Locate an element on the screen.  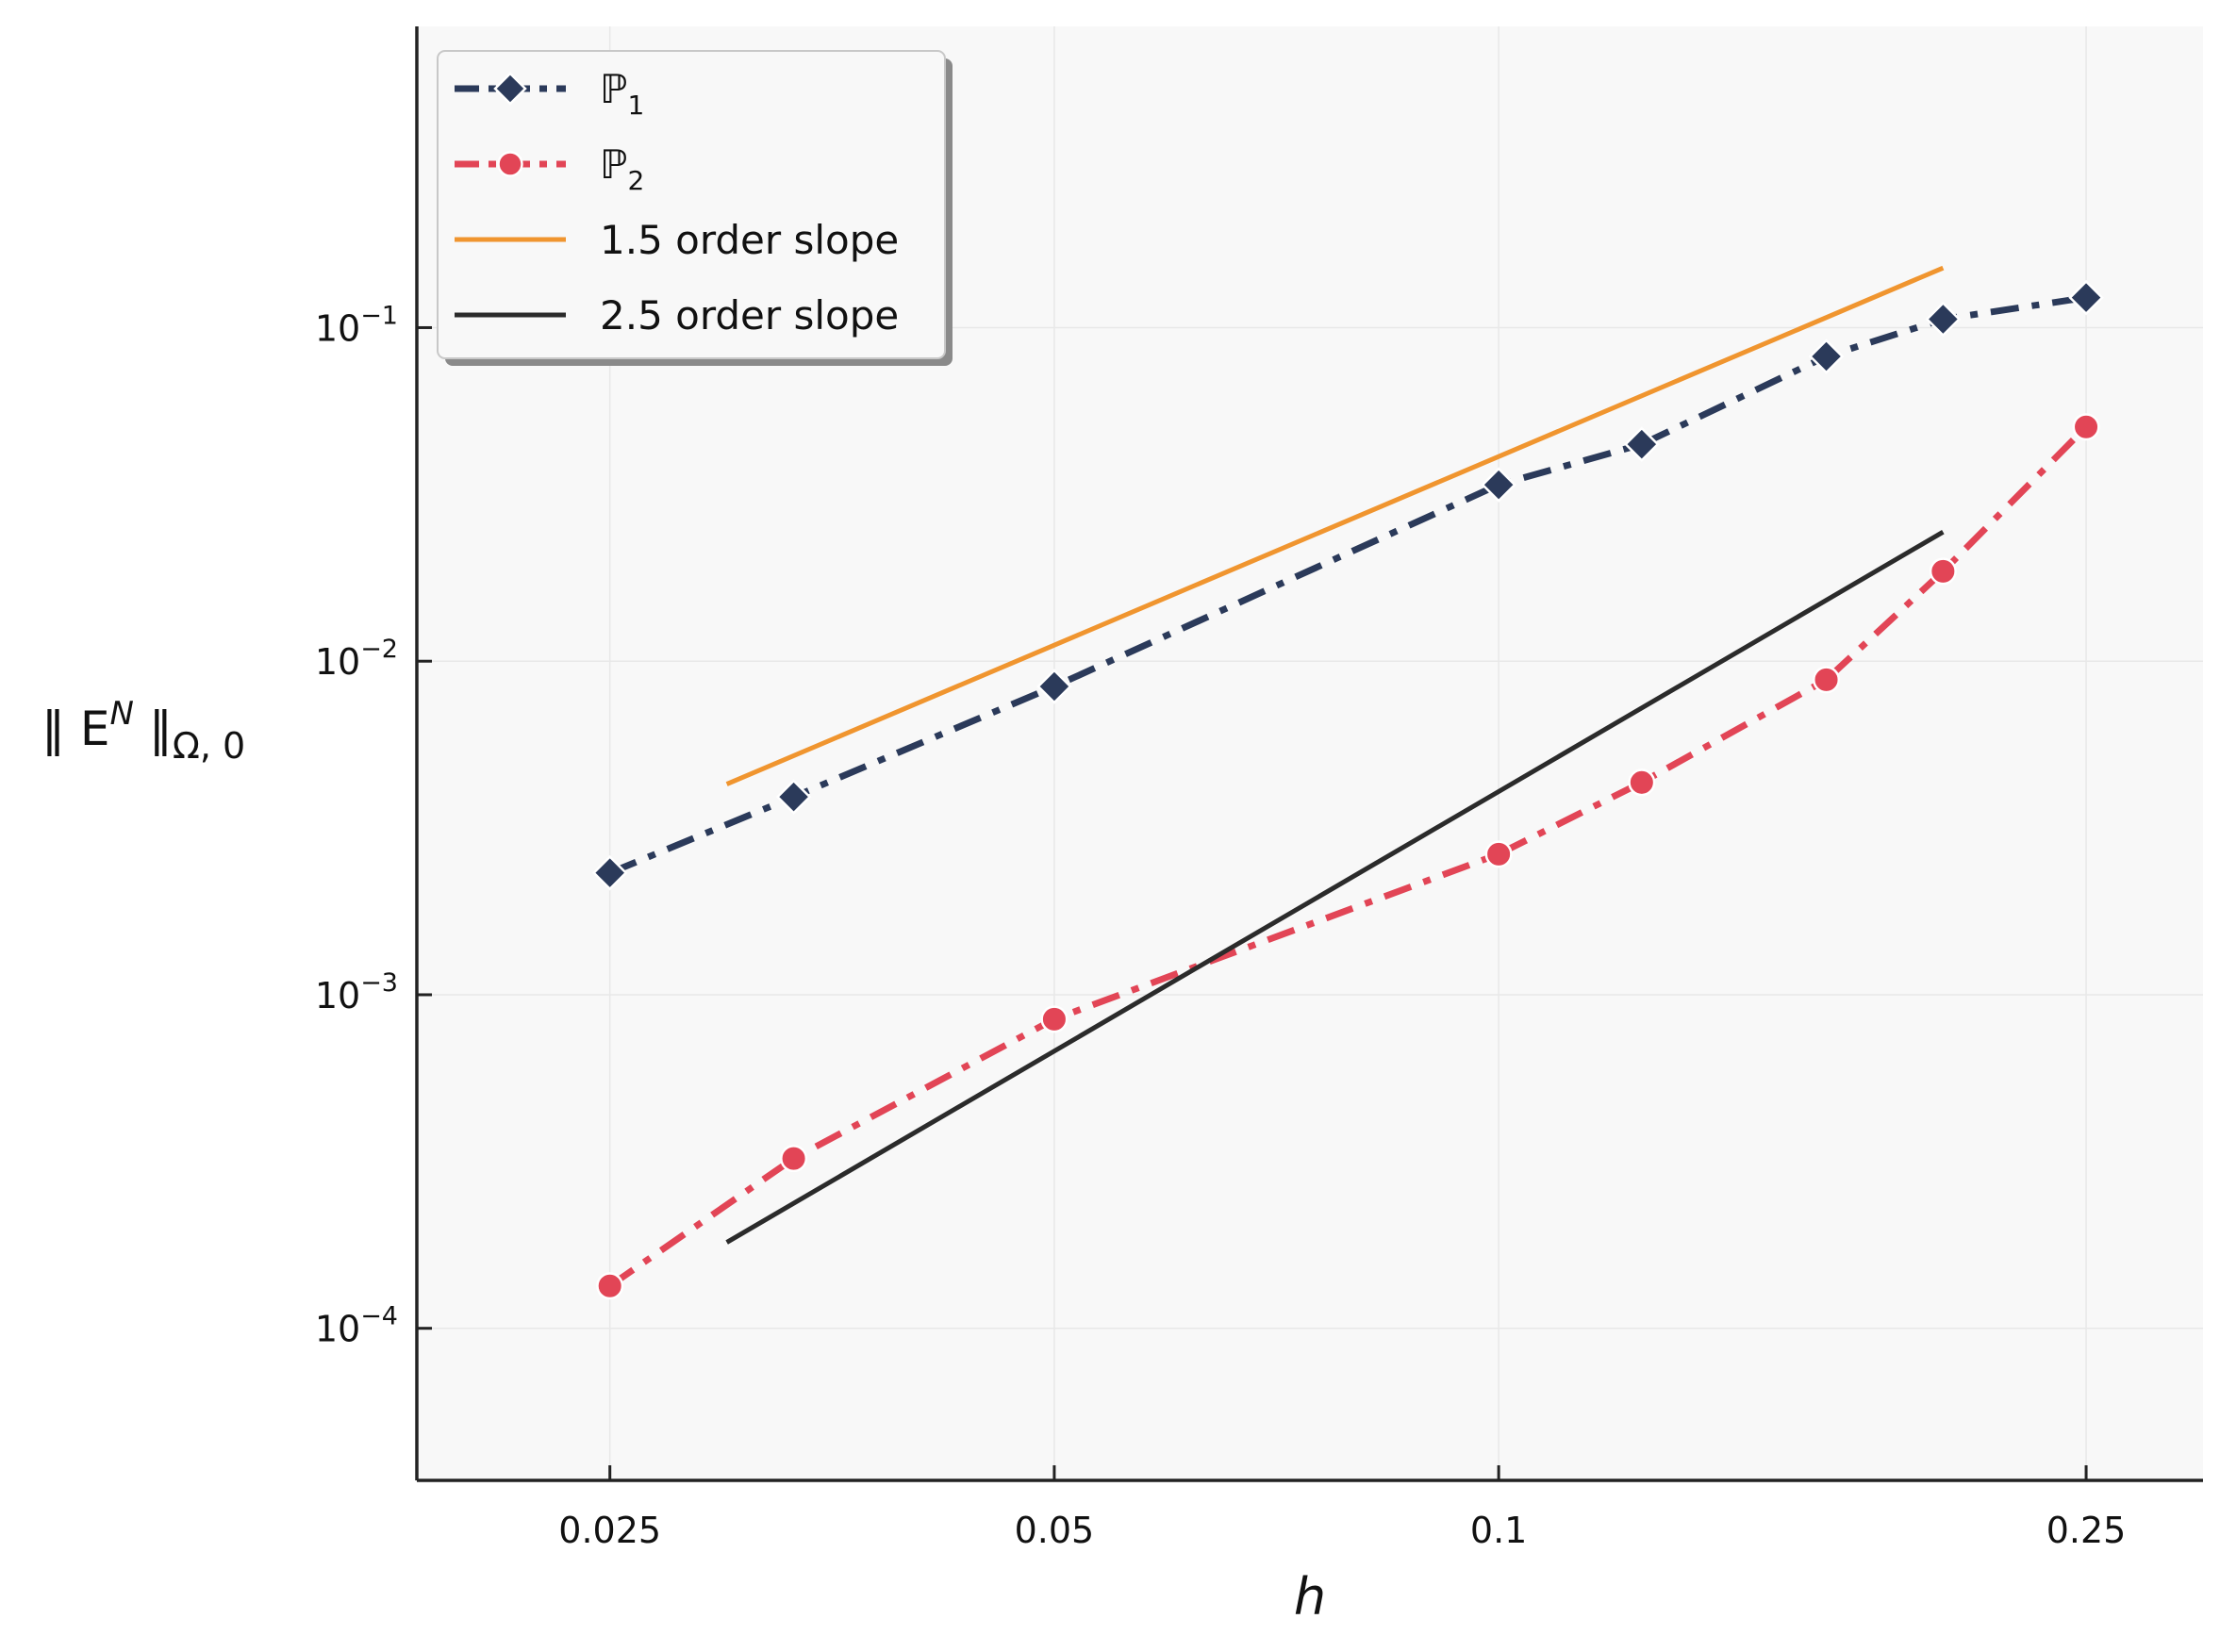
legend-entry: 1.5 order slope is located at coordinates (677, 240).